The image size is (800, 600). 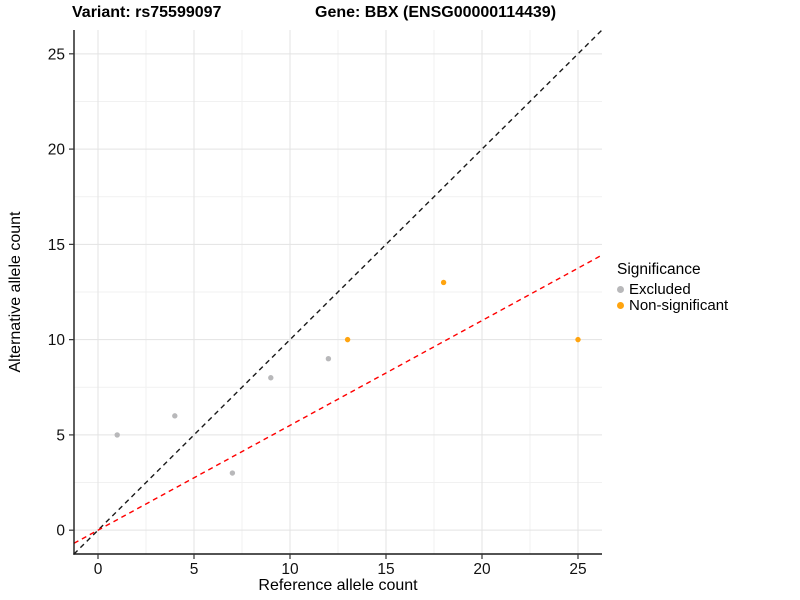 I want to click on x-tick-label: 20, so click(x=482, y=569).